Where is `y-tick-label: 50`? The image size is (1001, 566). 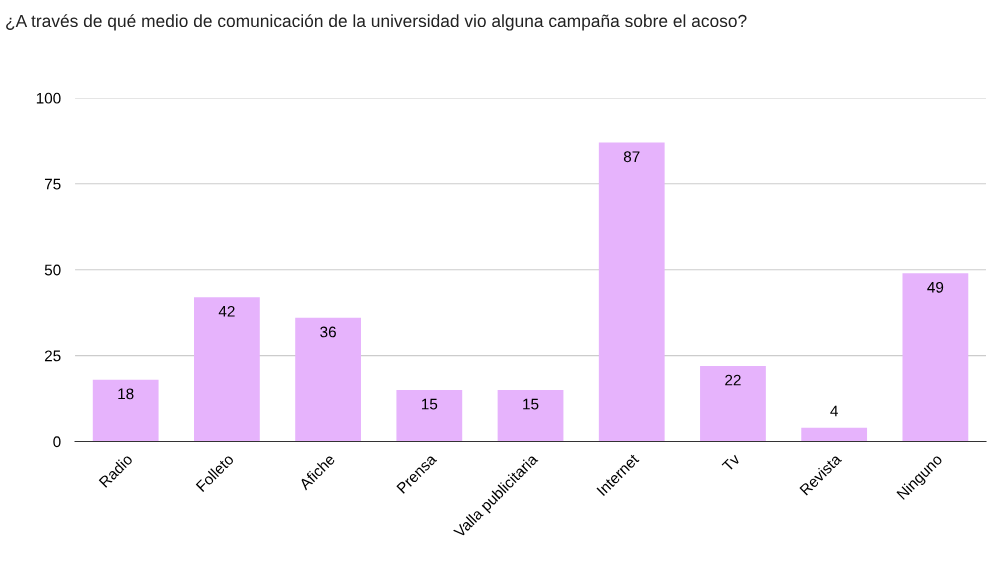 y-tick-label: 50 is located at coordinates (52, 270).